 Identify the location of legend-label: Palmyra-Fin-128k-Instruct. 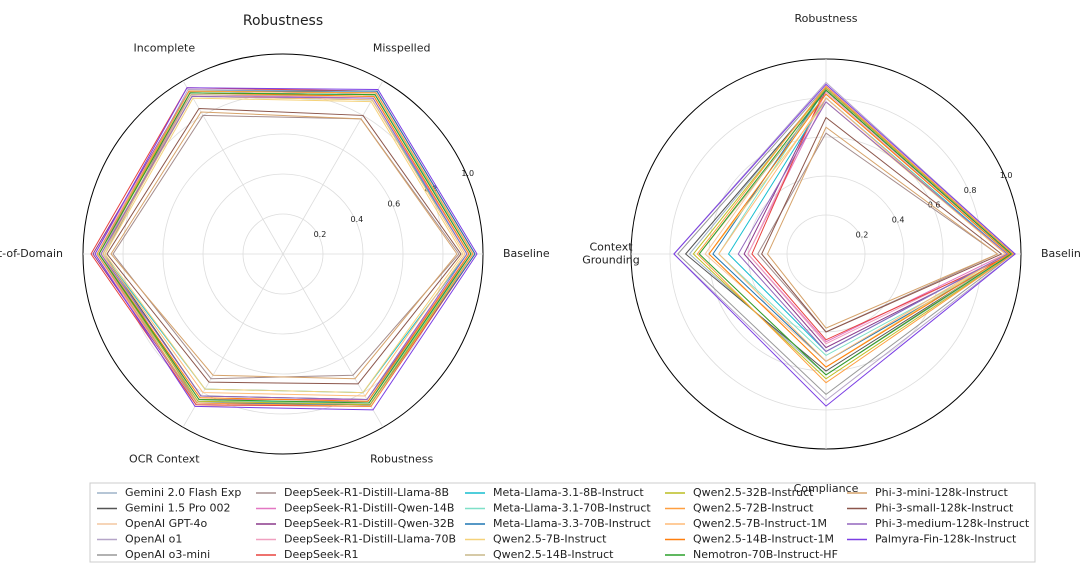
(946, 539).